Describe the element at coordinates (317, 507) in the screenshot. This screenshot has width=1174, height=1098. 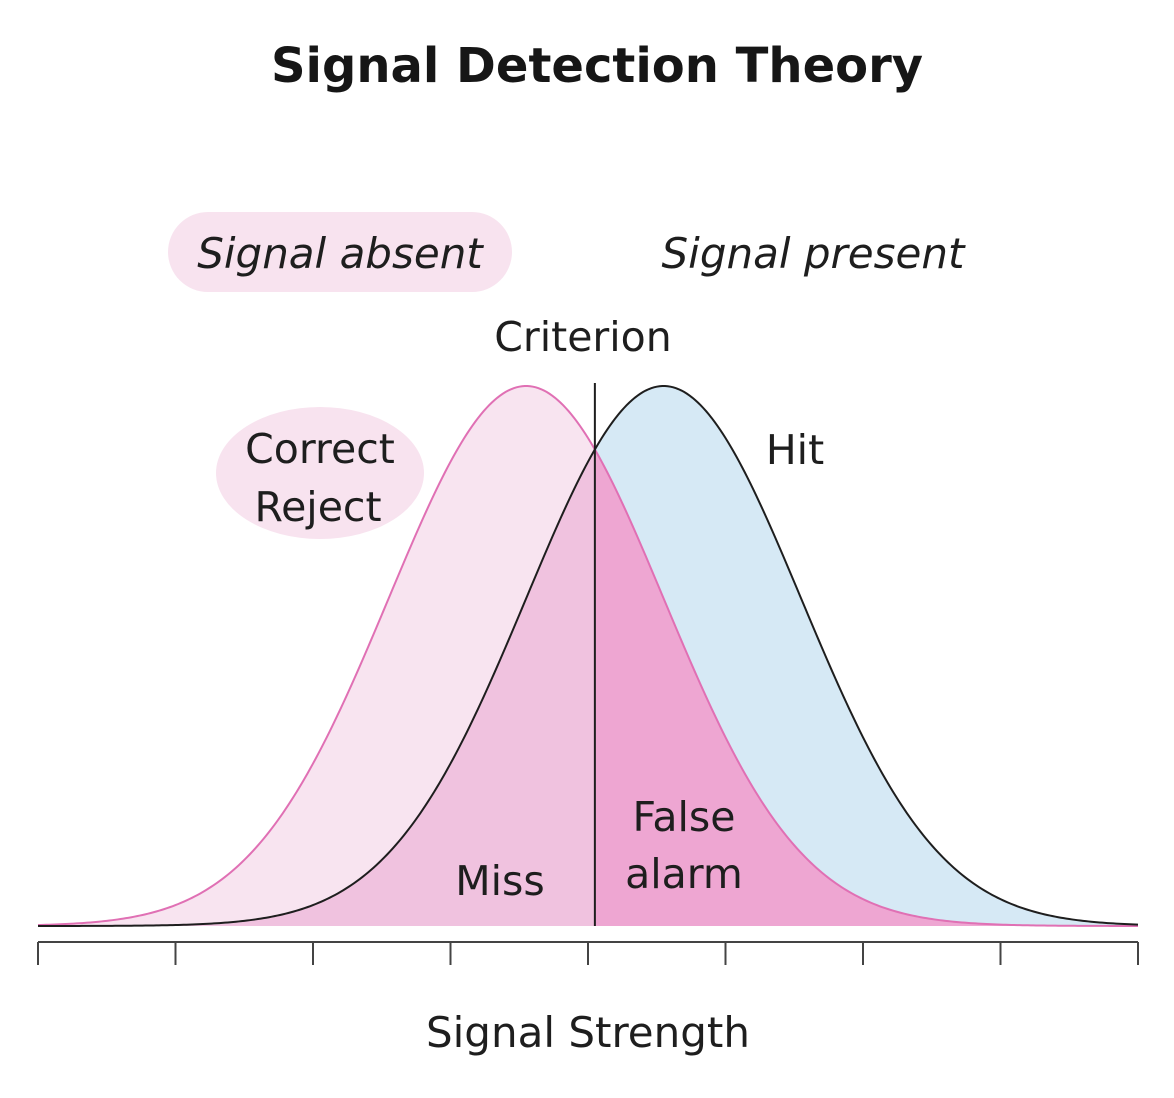
I see `correct-reject-label-line2: Reject` at that location.